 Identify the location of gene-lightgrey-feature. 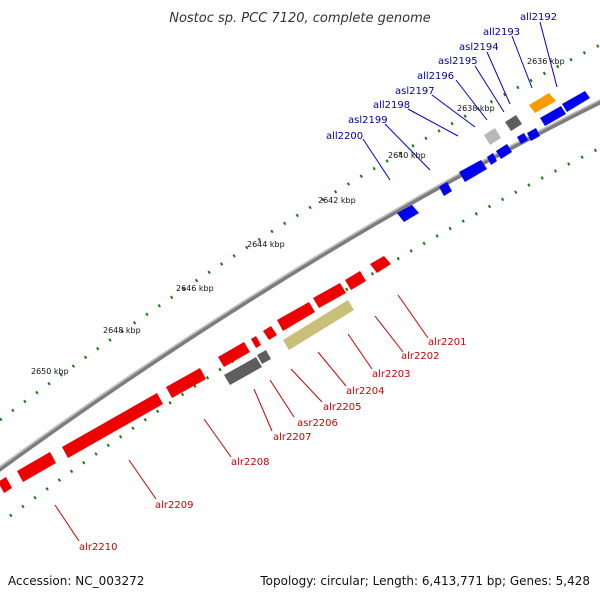
(492, 136).